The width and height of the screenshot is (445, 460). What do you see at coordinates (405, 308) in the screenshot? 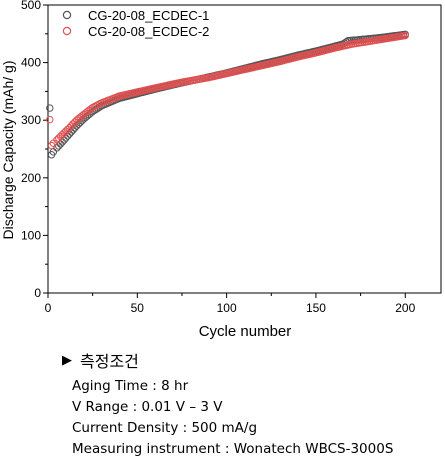
I see `x-tick-label: 200` at bounding box center [405, 308].